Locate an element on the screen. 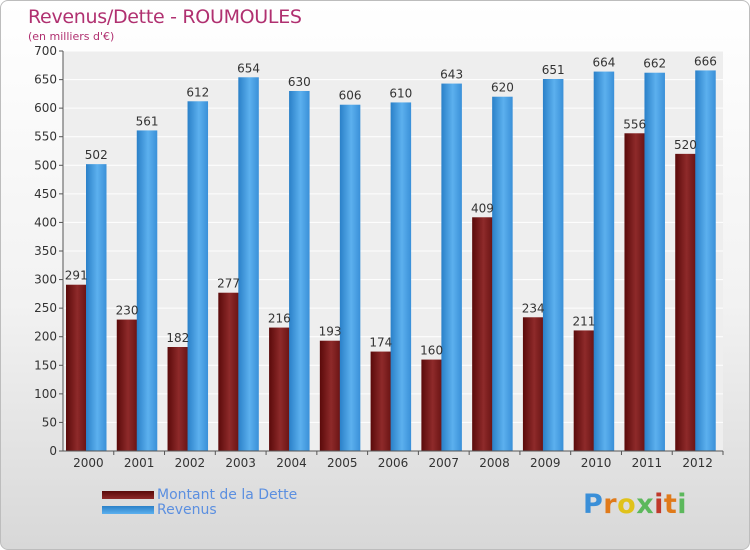  y-tick-label: 400 is located at coordinates (45, 222).